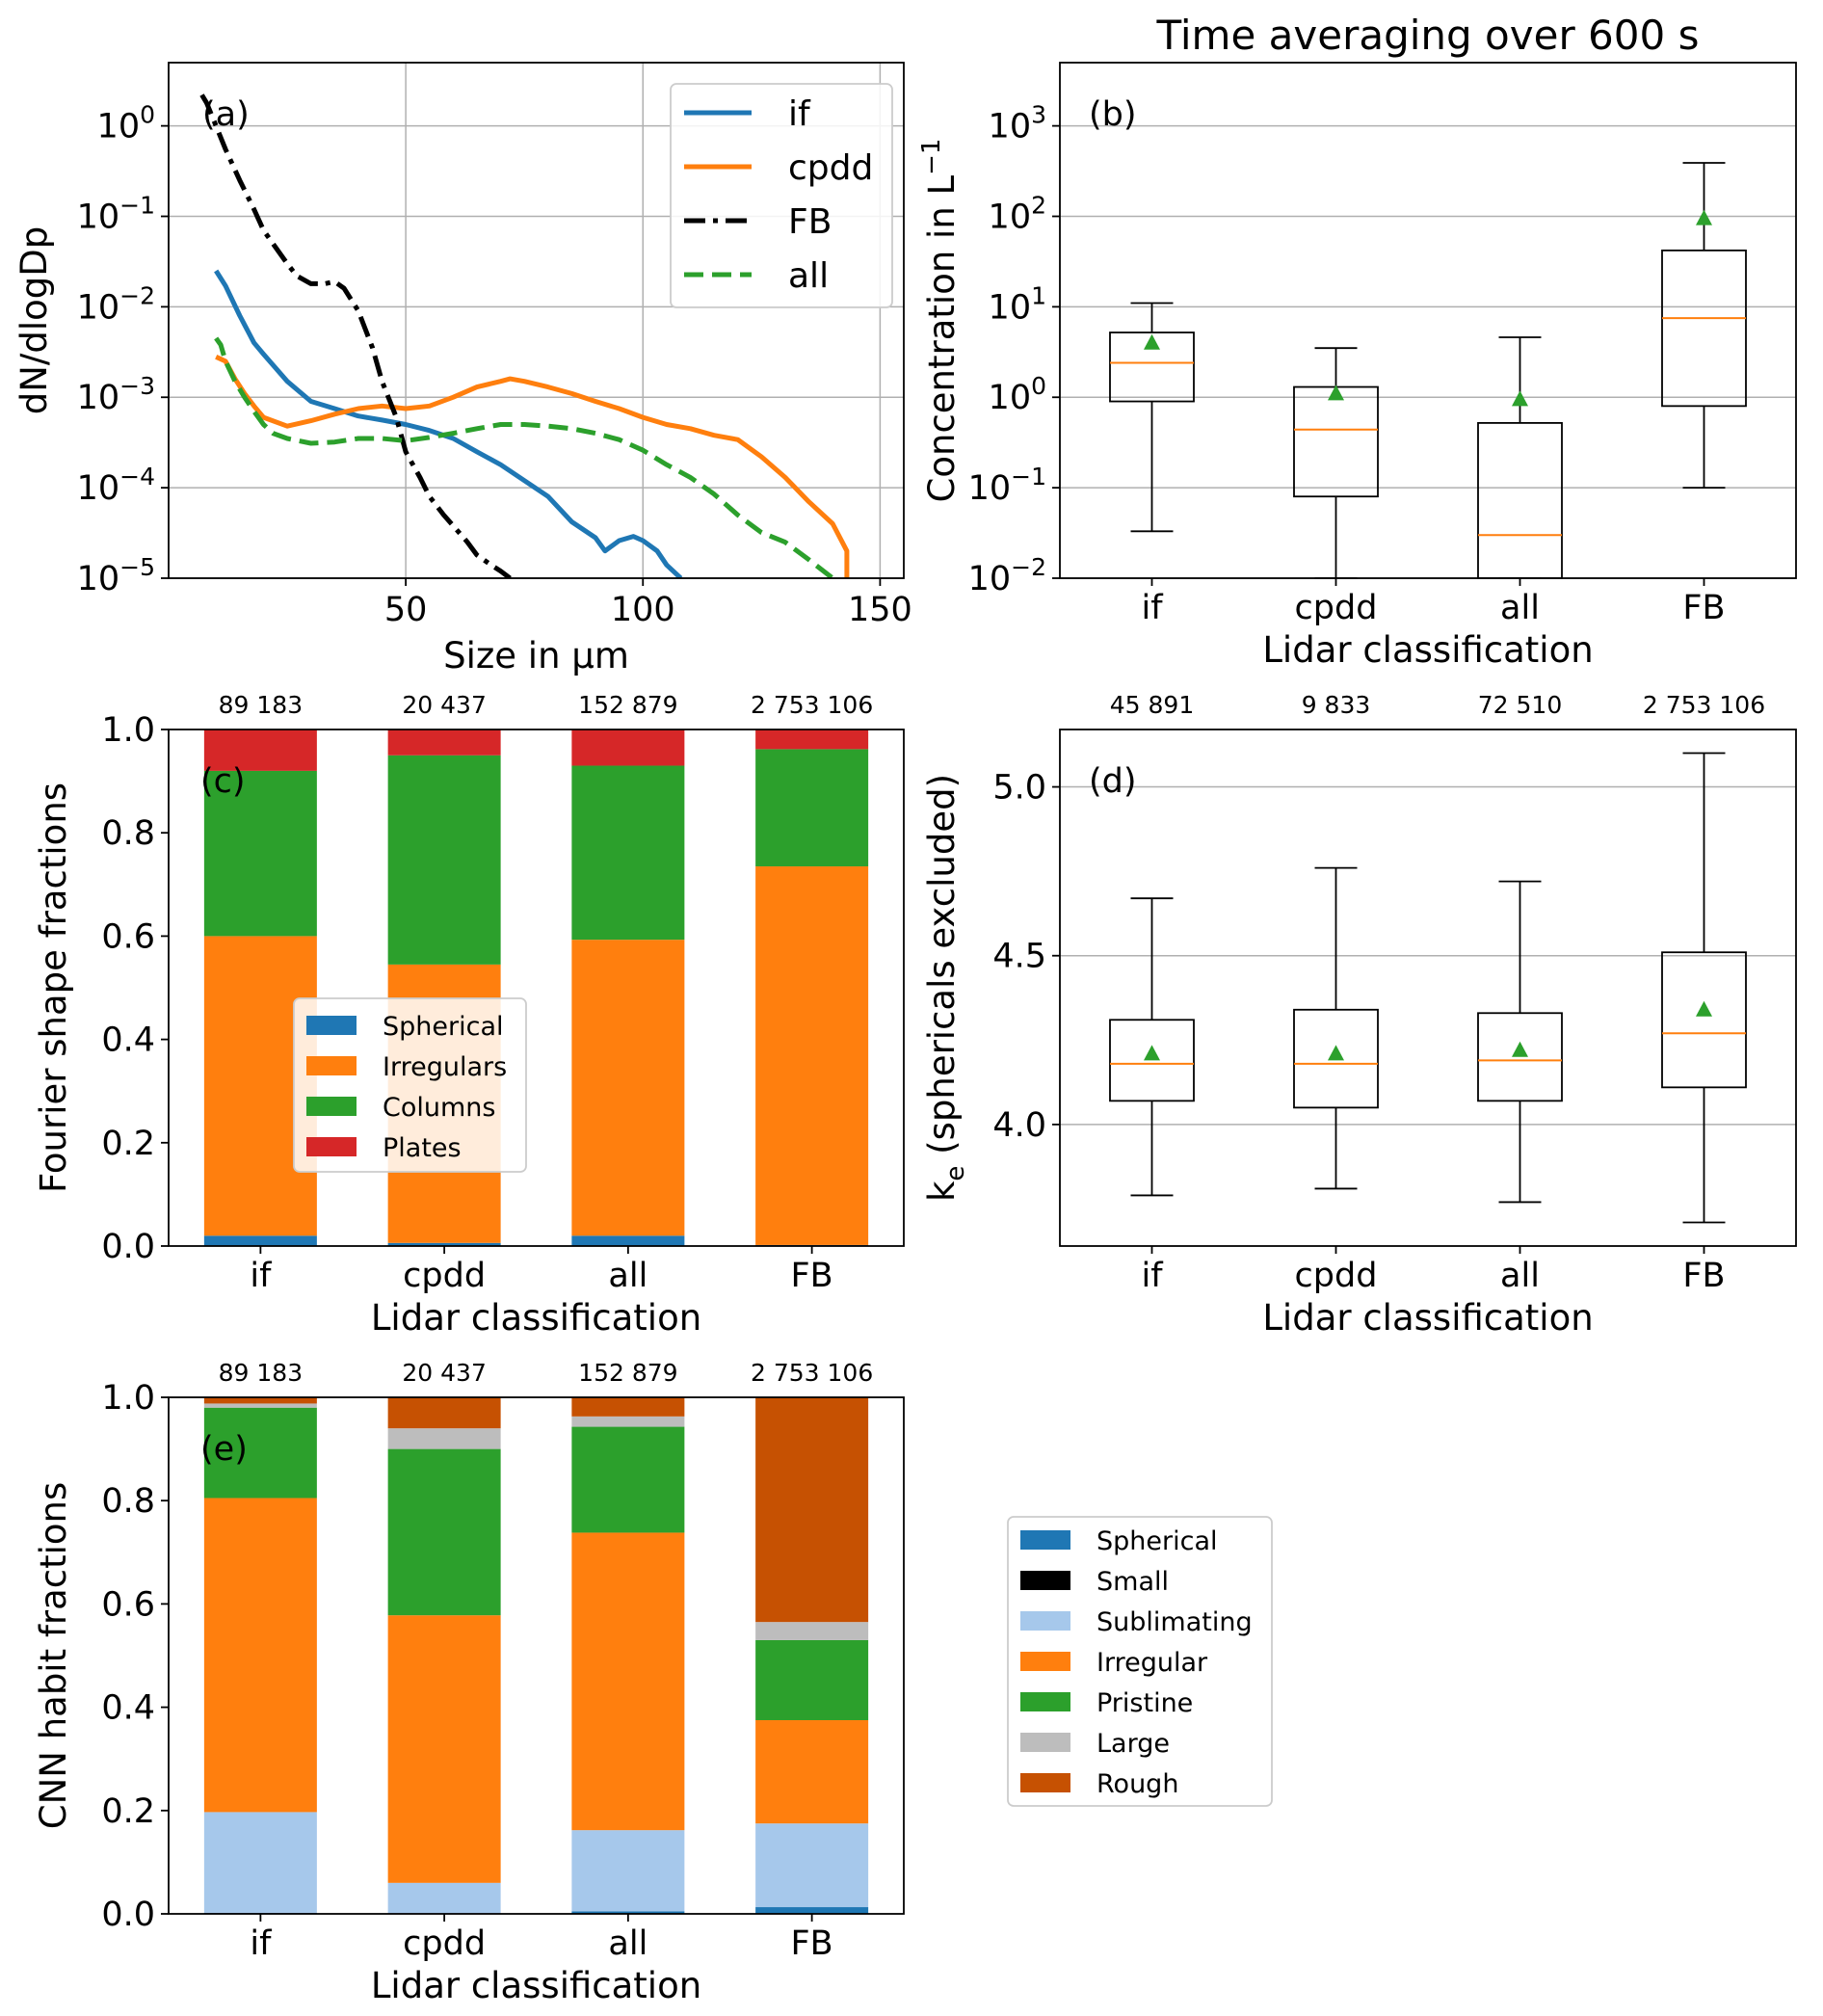 This screenshot has width=1823, height=2016. Describe the element at coordinates (261, 705) in the screenshot. I see `count-label: 89 183` at that location.